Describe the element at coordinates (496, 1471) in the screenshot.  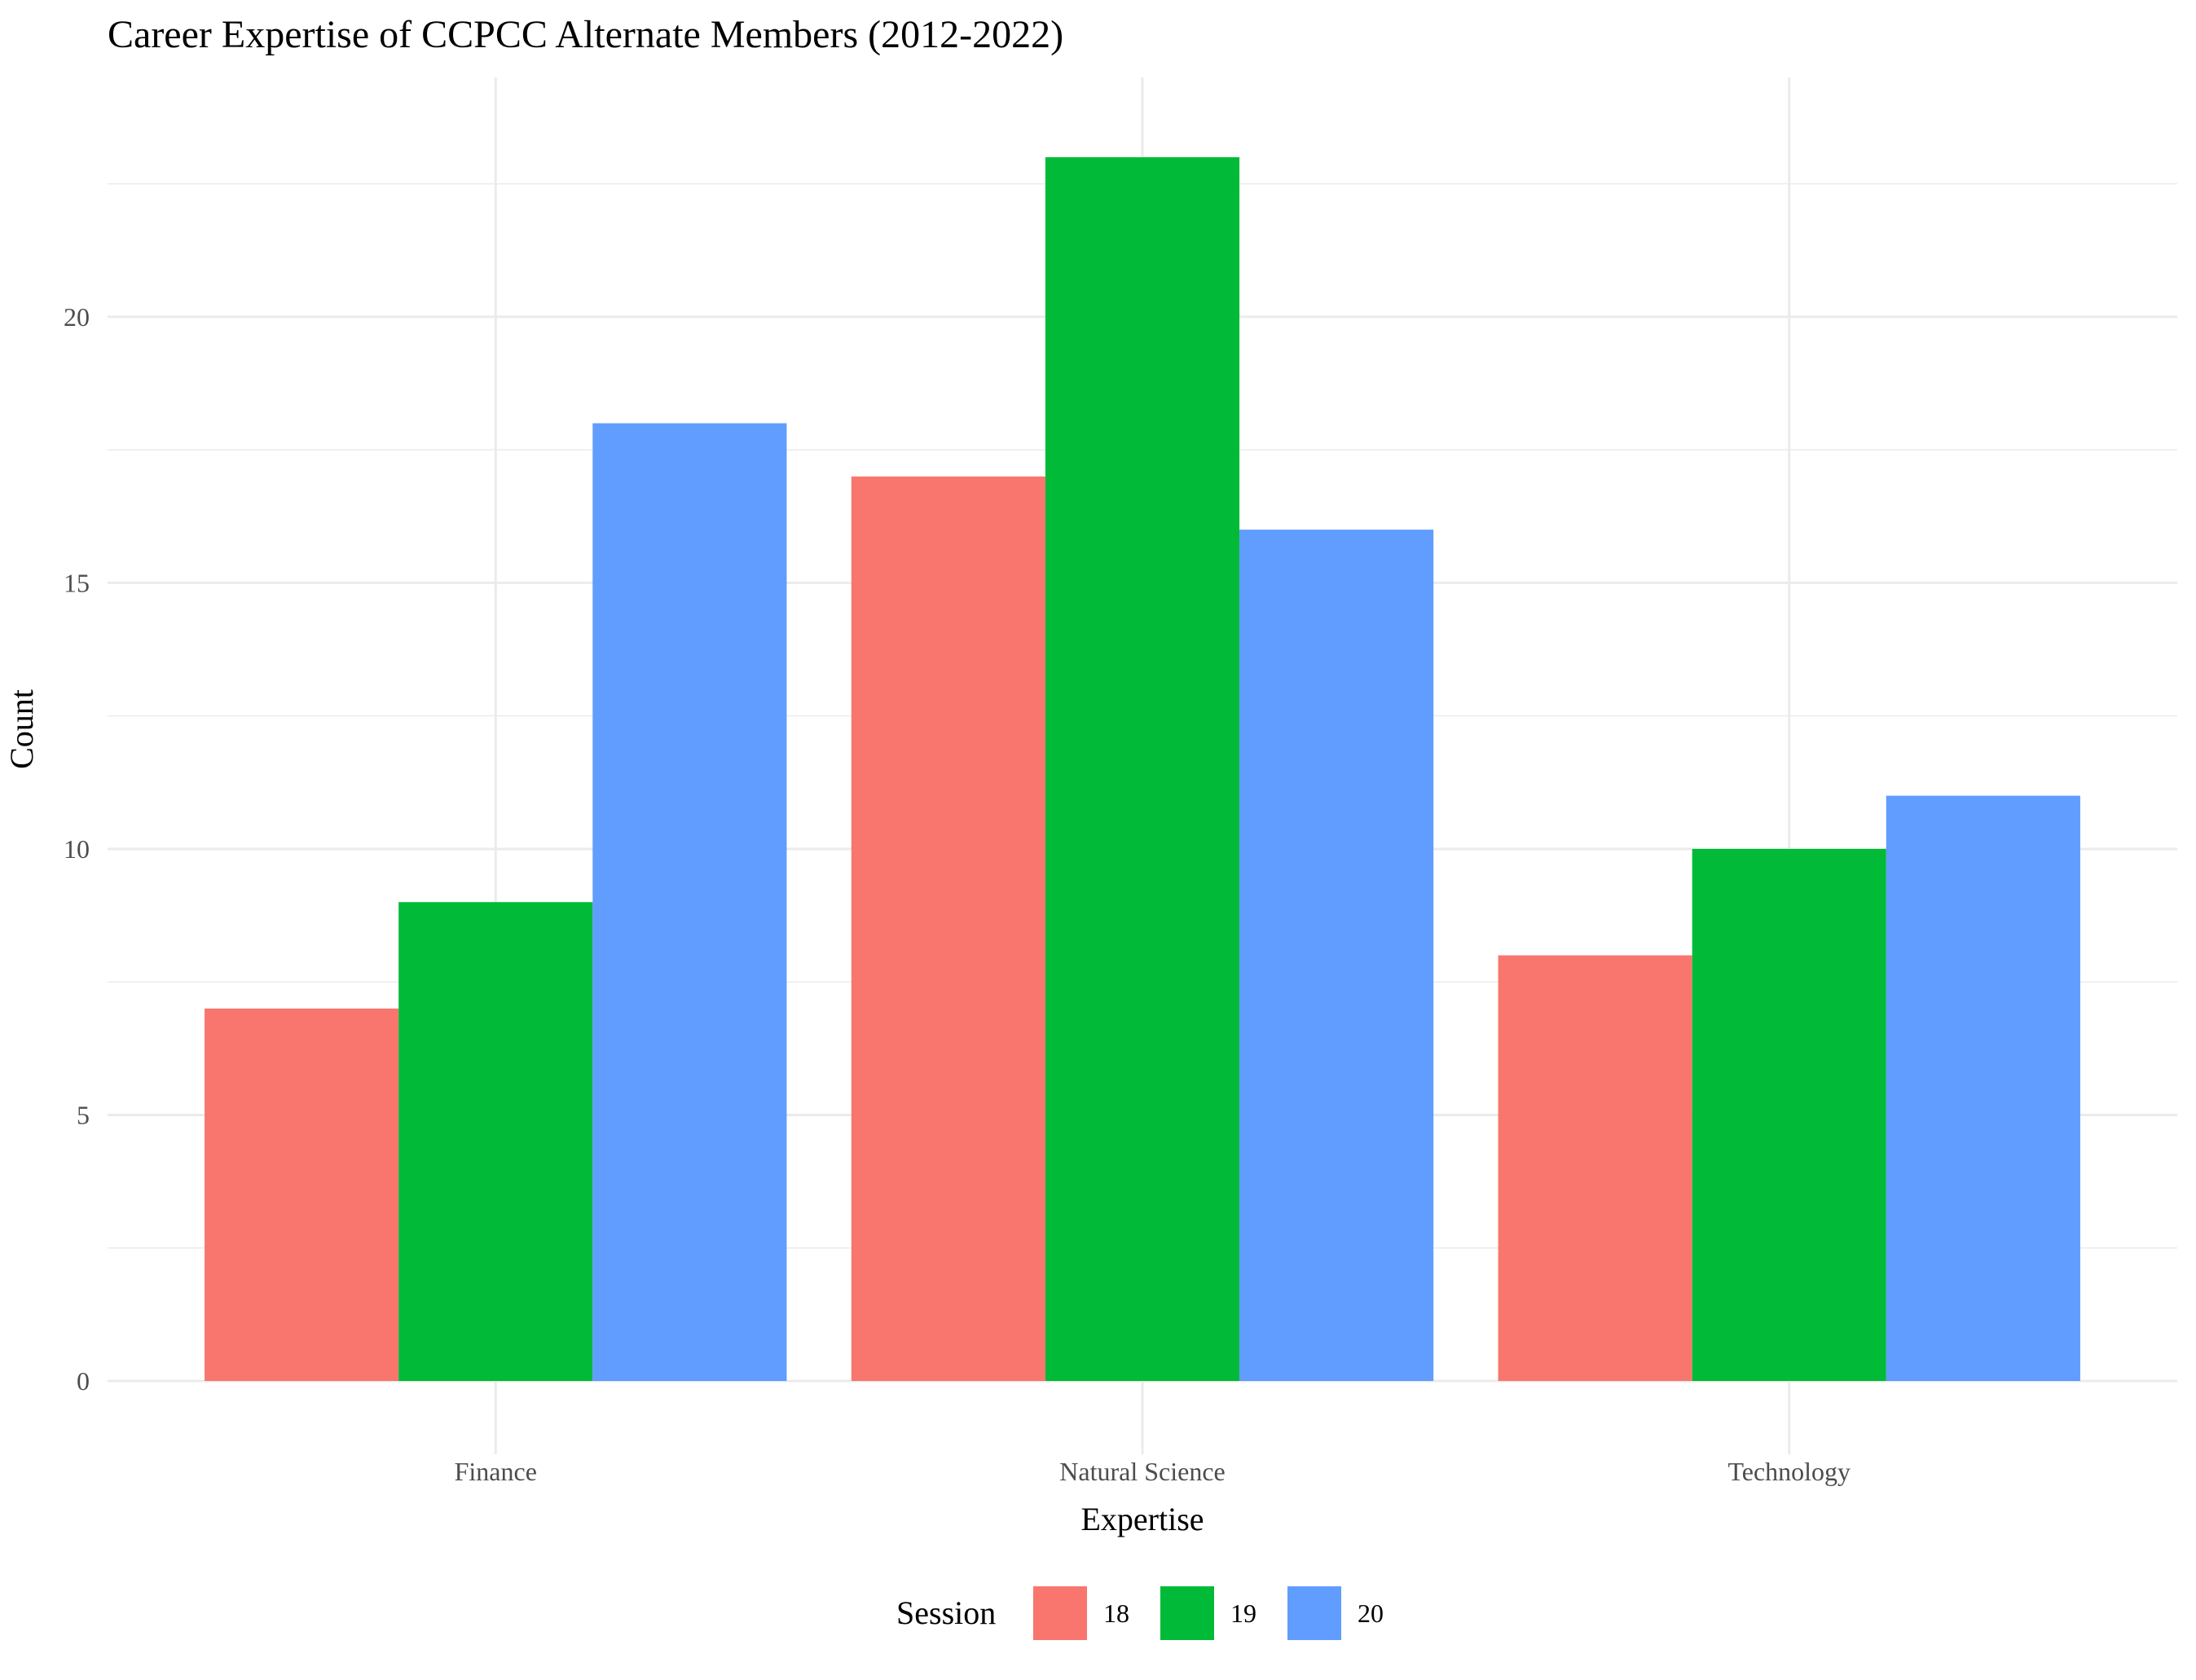
I see `x-tick-label: Finance` at that location.